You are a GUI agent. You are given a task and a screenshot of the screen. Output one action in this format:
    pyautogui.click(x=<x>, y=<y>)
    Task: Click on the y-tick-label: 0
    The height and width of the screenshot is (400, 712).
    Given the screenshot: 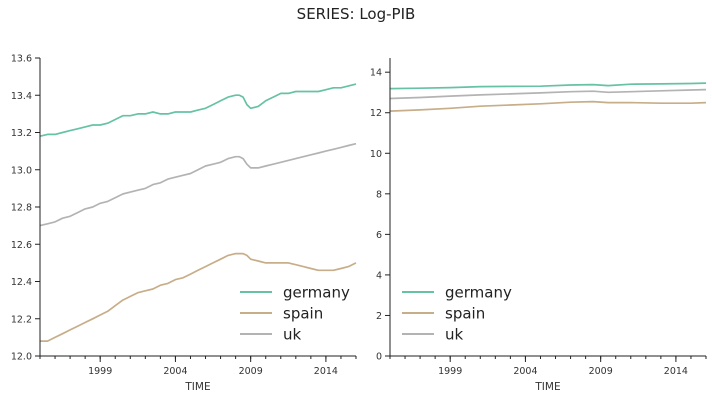 What is the action you would take?
    pyautogui.click(x=379, y=357)
    